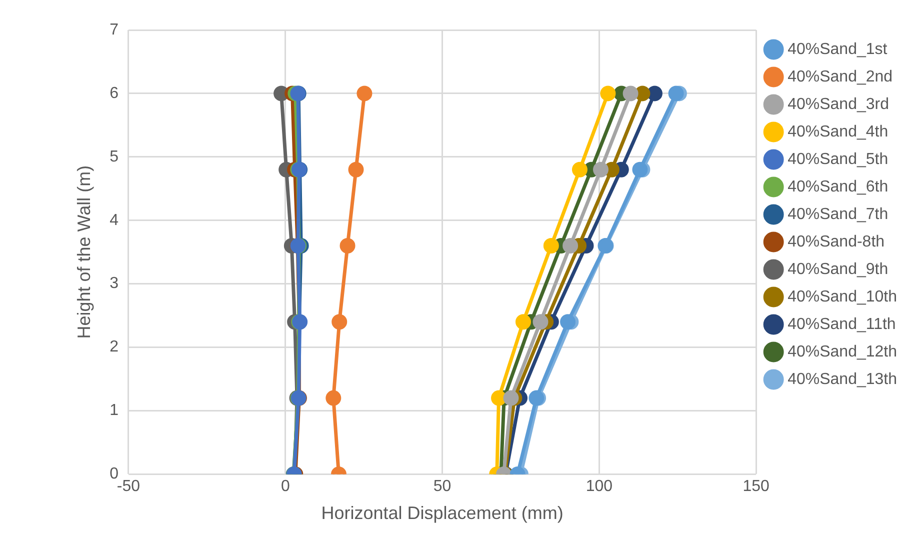  I want to click on legend-label: 40%Sand_2nd, so click(840, 77).